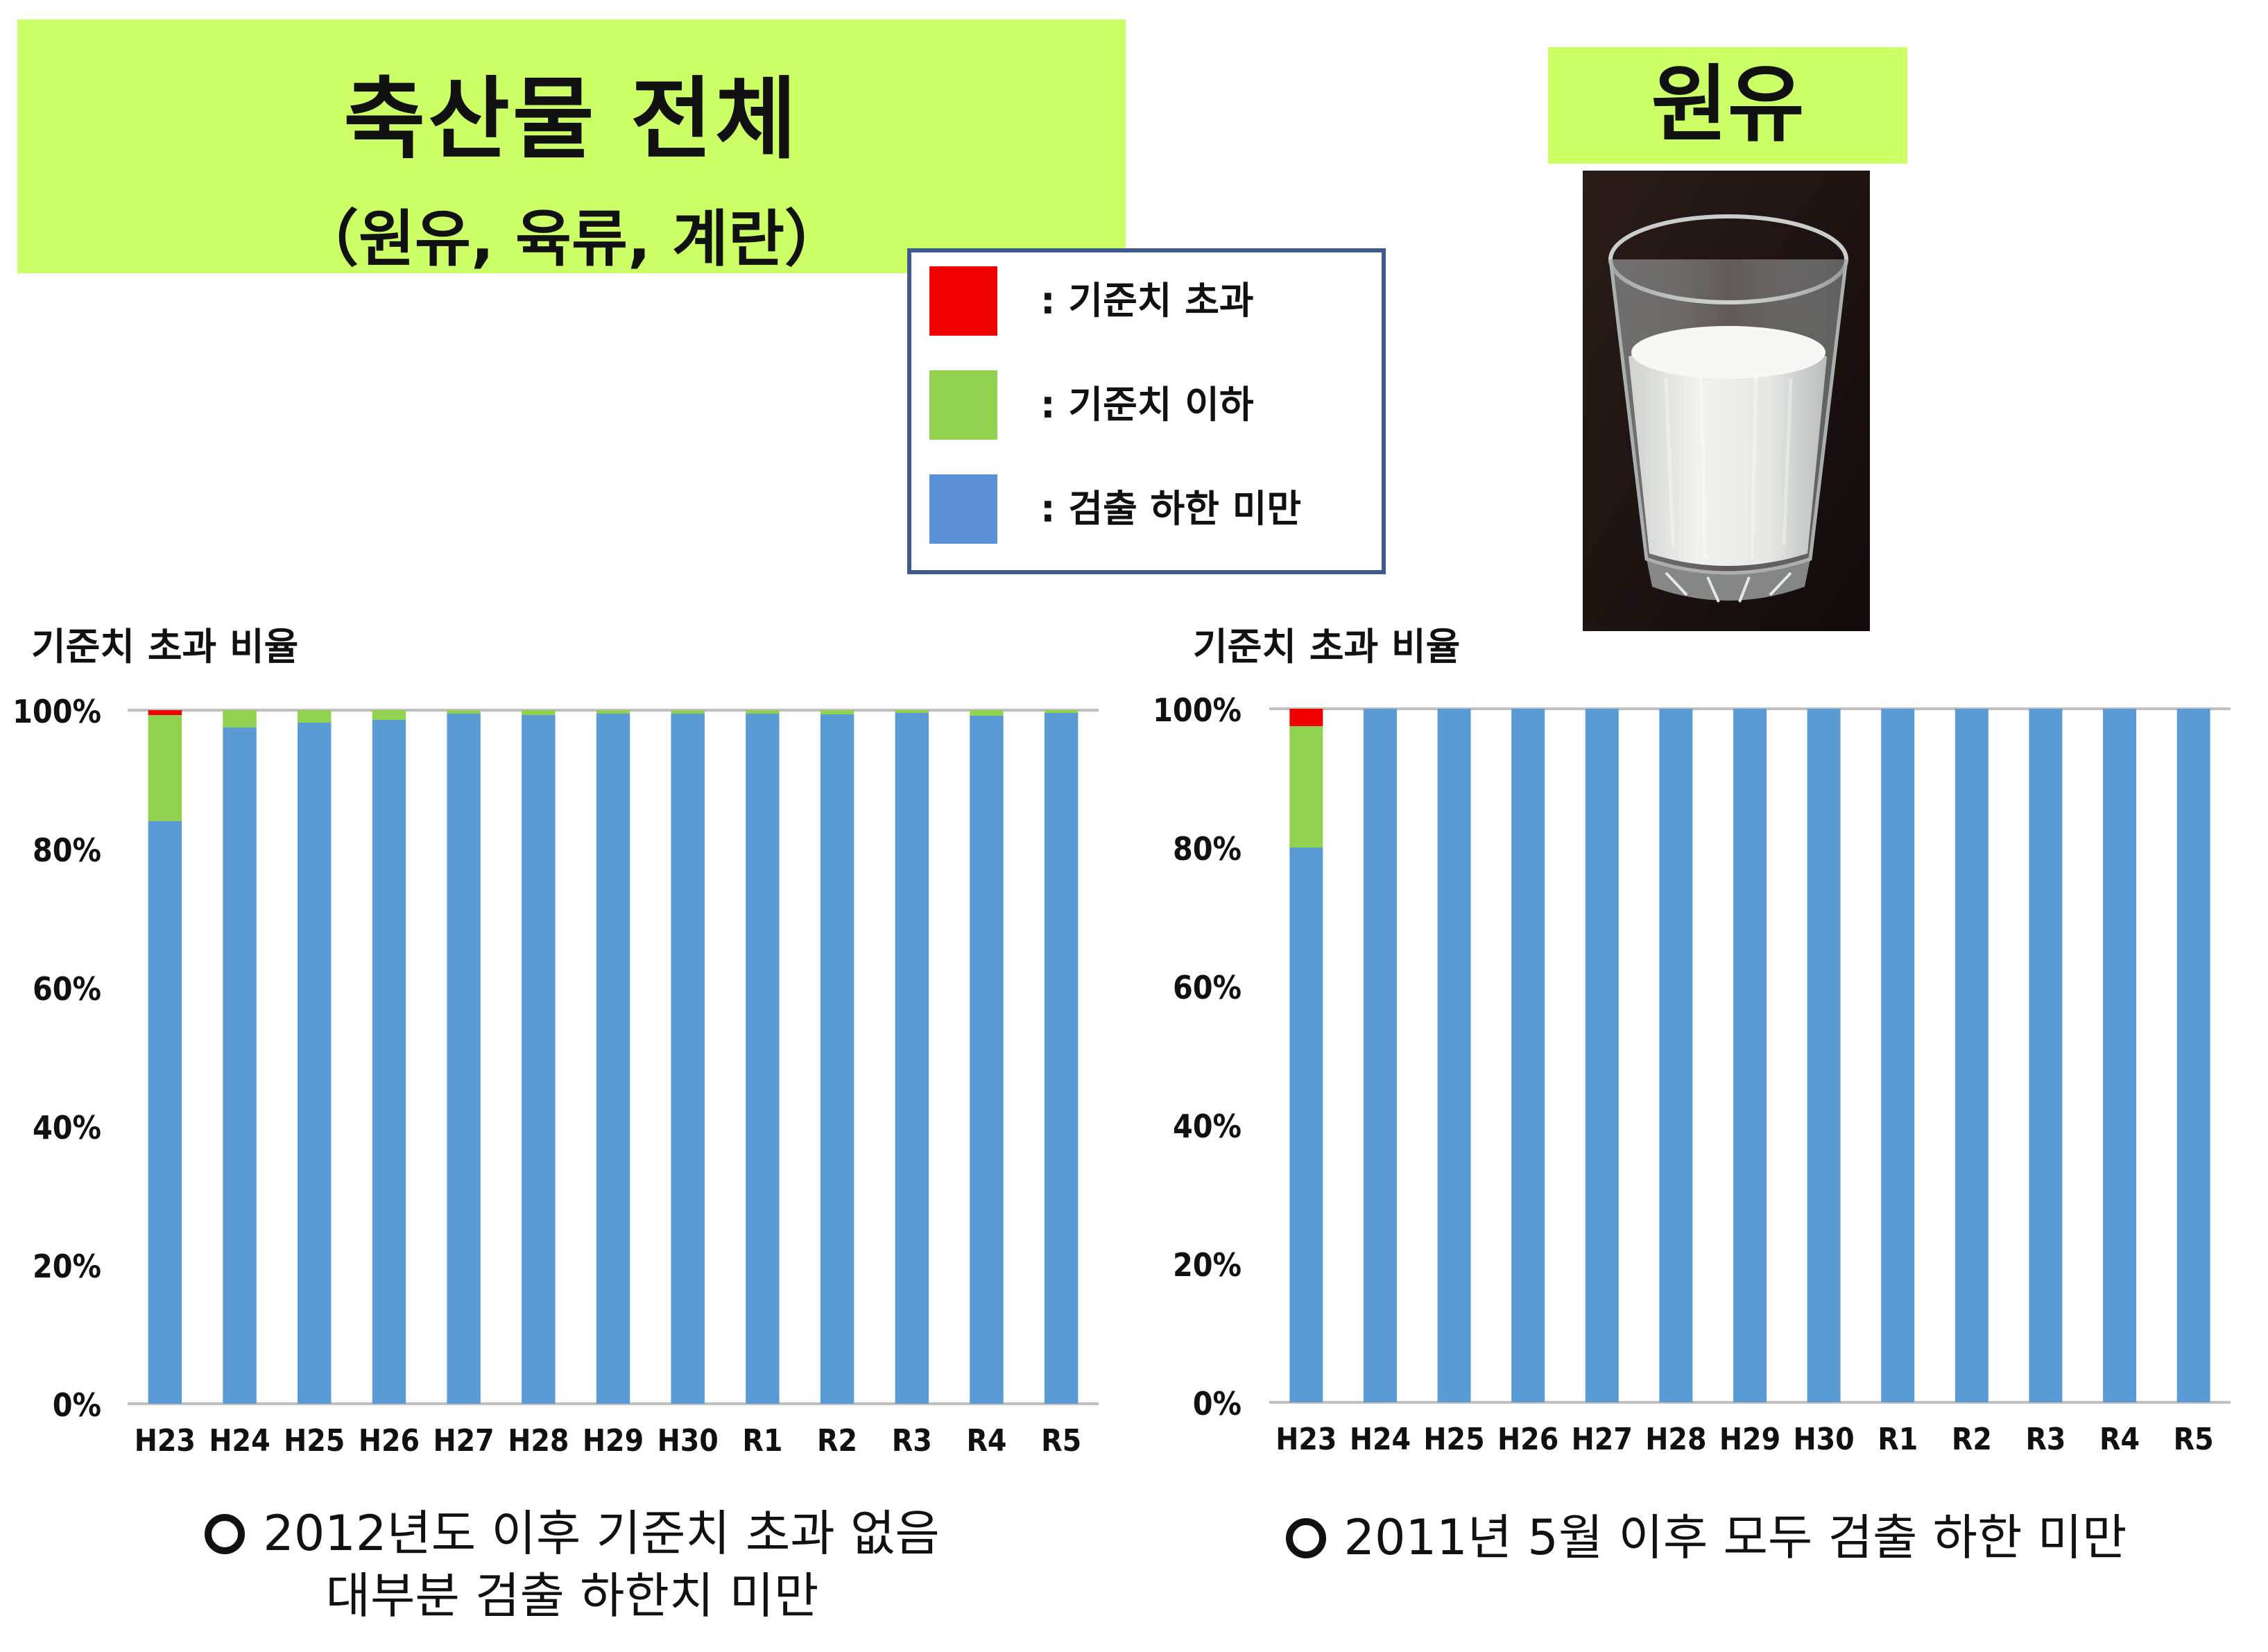  What do you see at coordinates (688, 1441) in the screenshot?
I see `x-tick-label: H30` at bounding box center [688, 1441].